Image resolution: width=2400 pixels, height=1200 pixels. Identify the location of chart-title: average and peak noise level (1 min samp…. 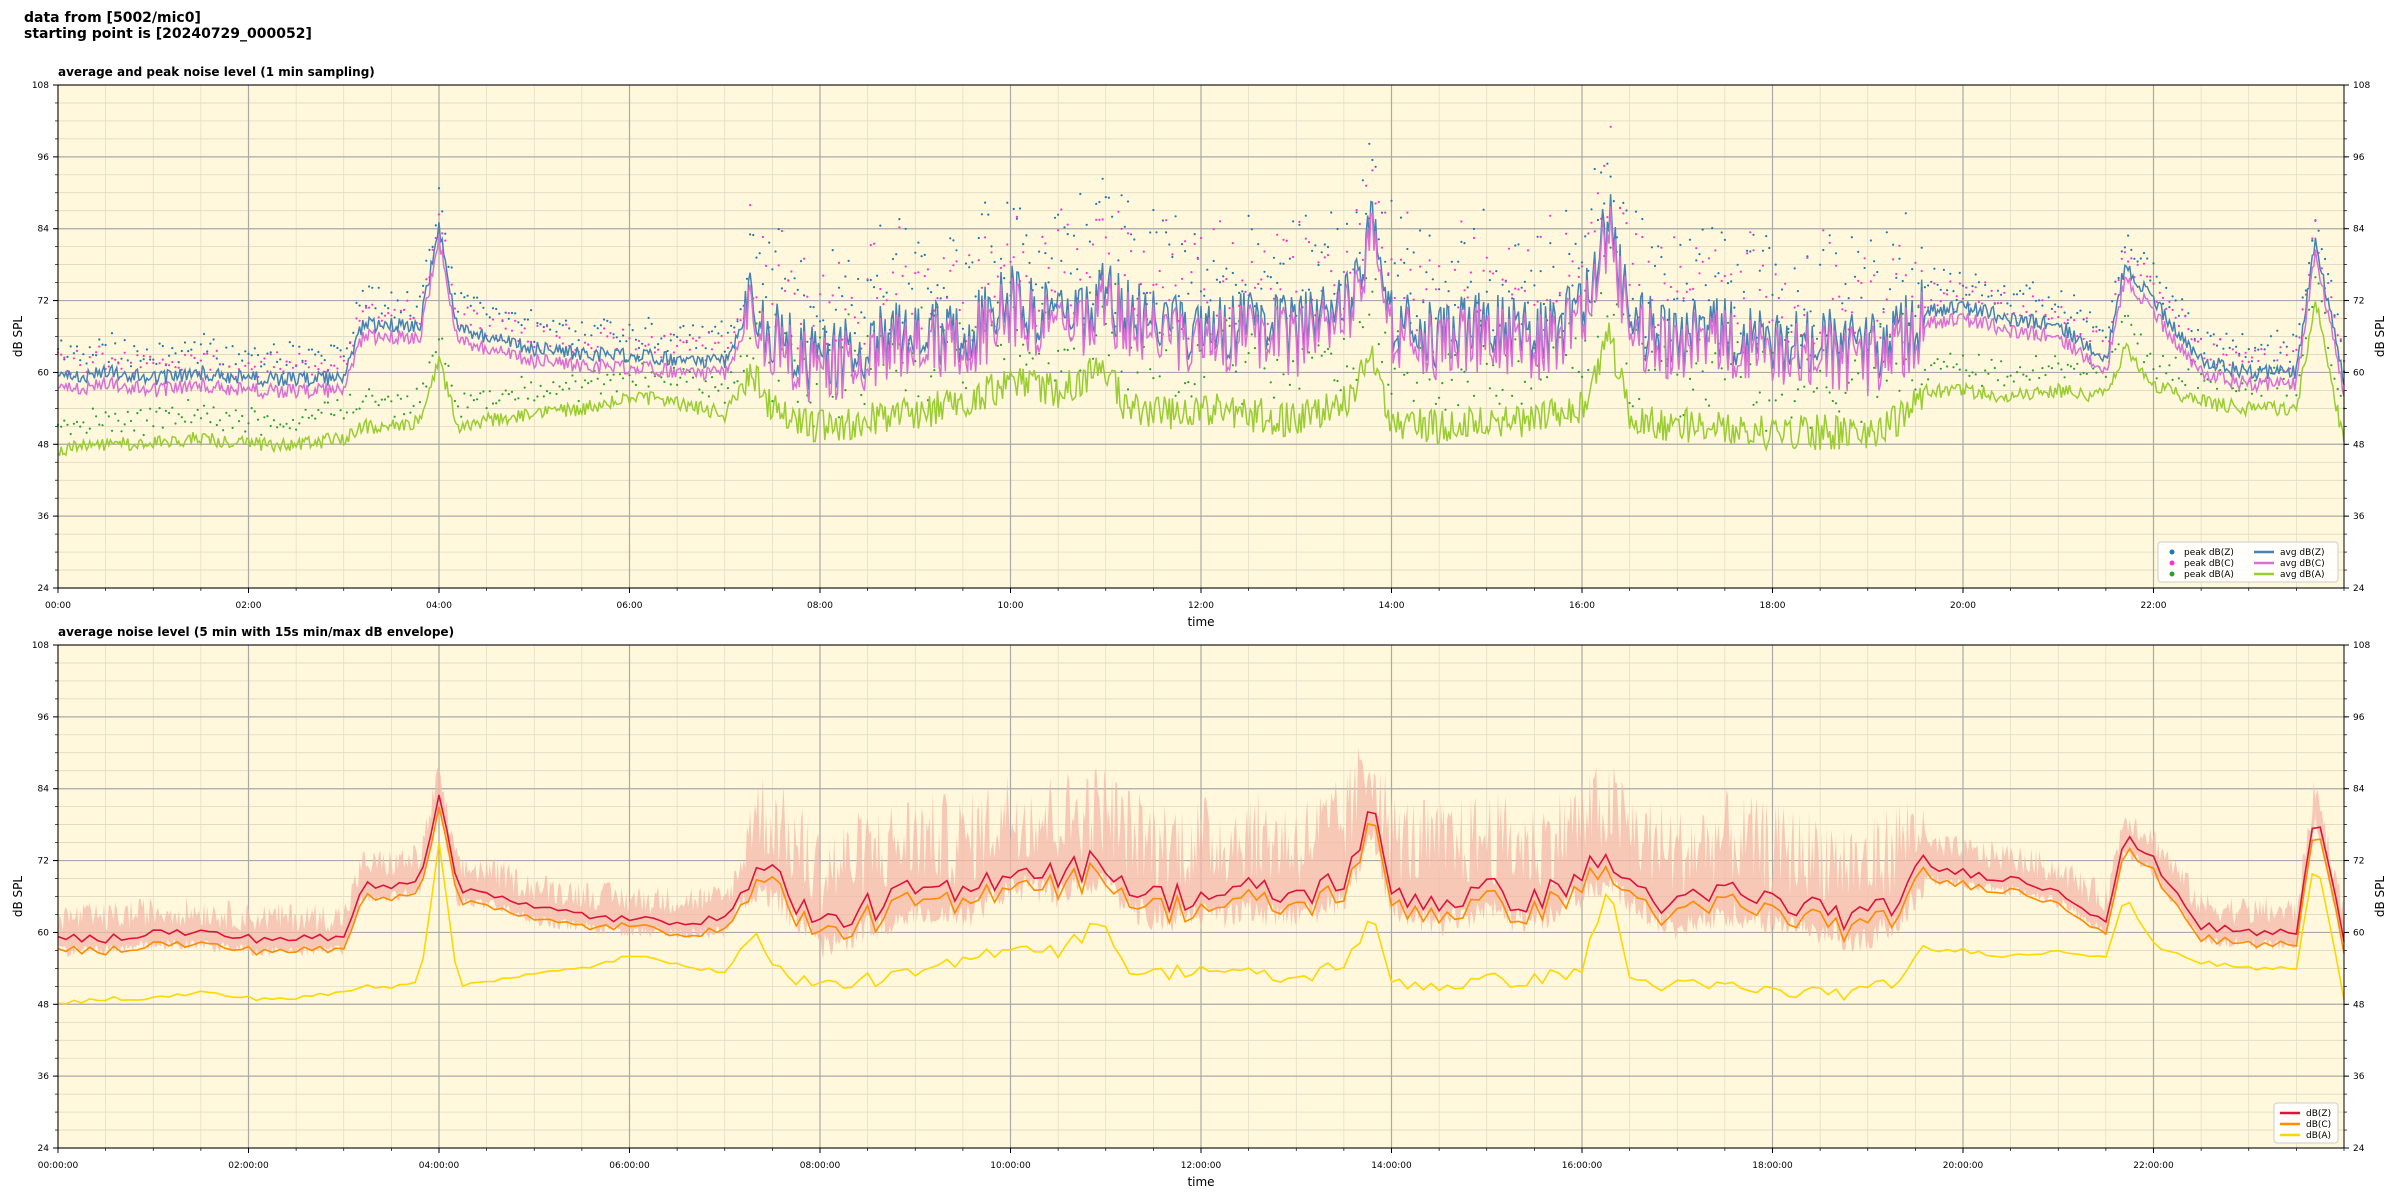
(216, 72).